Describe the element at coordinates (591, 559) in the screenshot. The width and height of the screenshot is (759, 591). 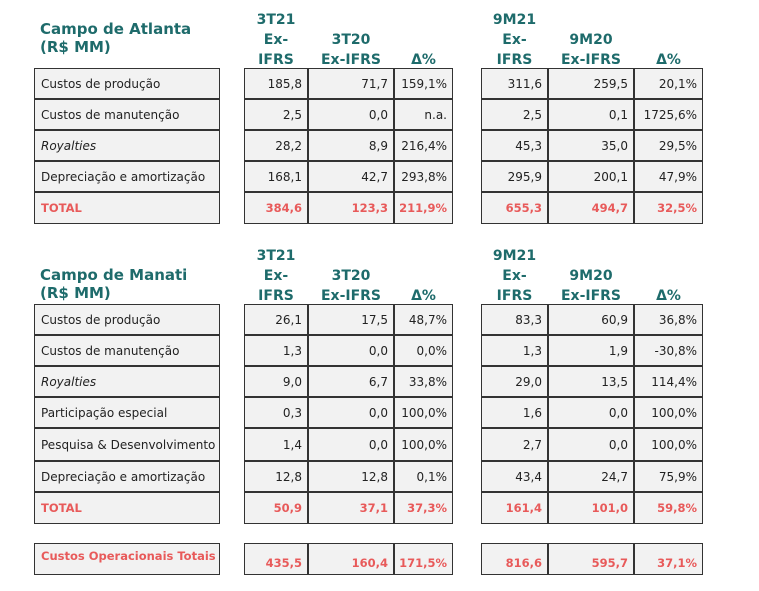
I see `total-operating-costs-cell: 595,7` at that location.